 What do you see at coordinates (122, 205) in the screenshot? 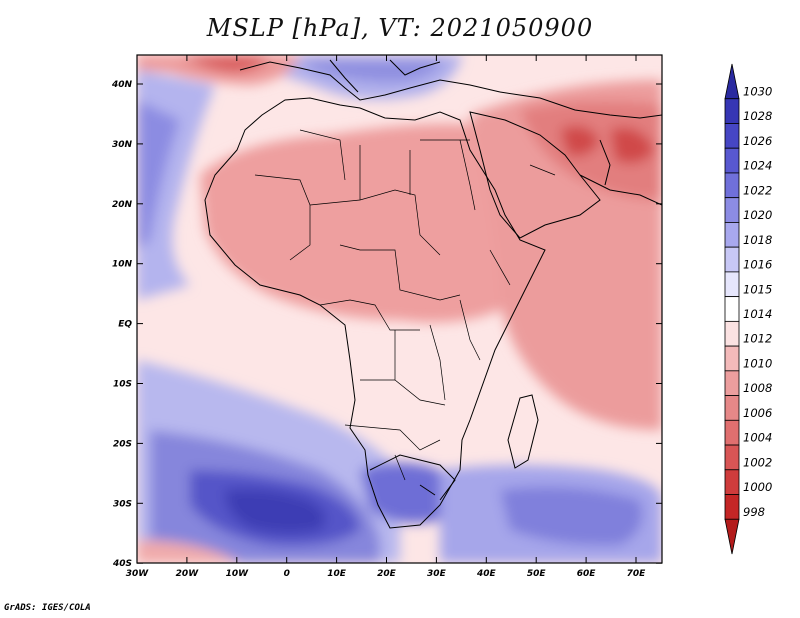
I see `lat-tick-label: 20N` at bounding box center [122, 205].